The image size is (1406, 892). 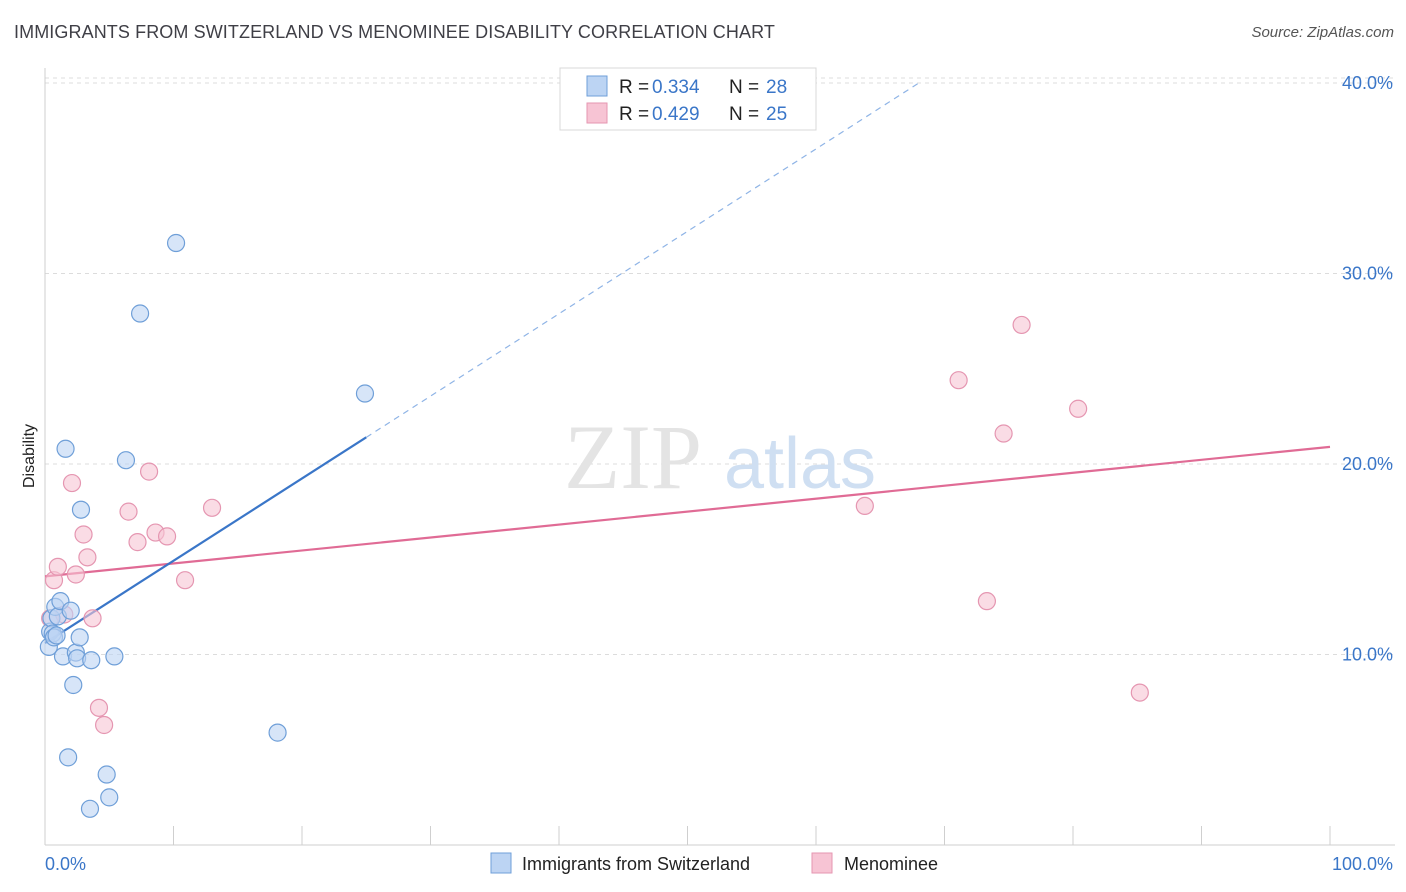 I want to click on y-tick-label: 10.0%, so click(x=1367, y=655).